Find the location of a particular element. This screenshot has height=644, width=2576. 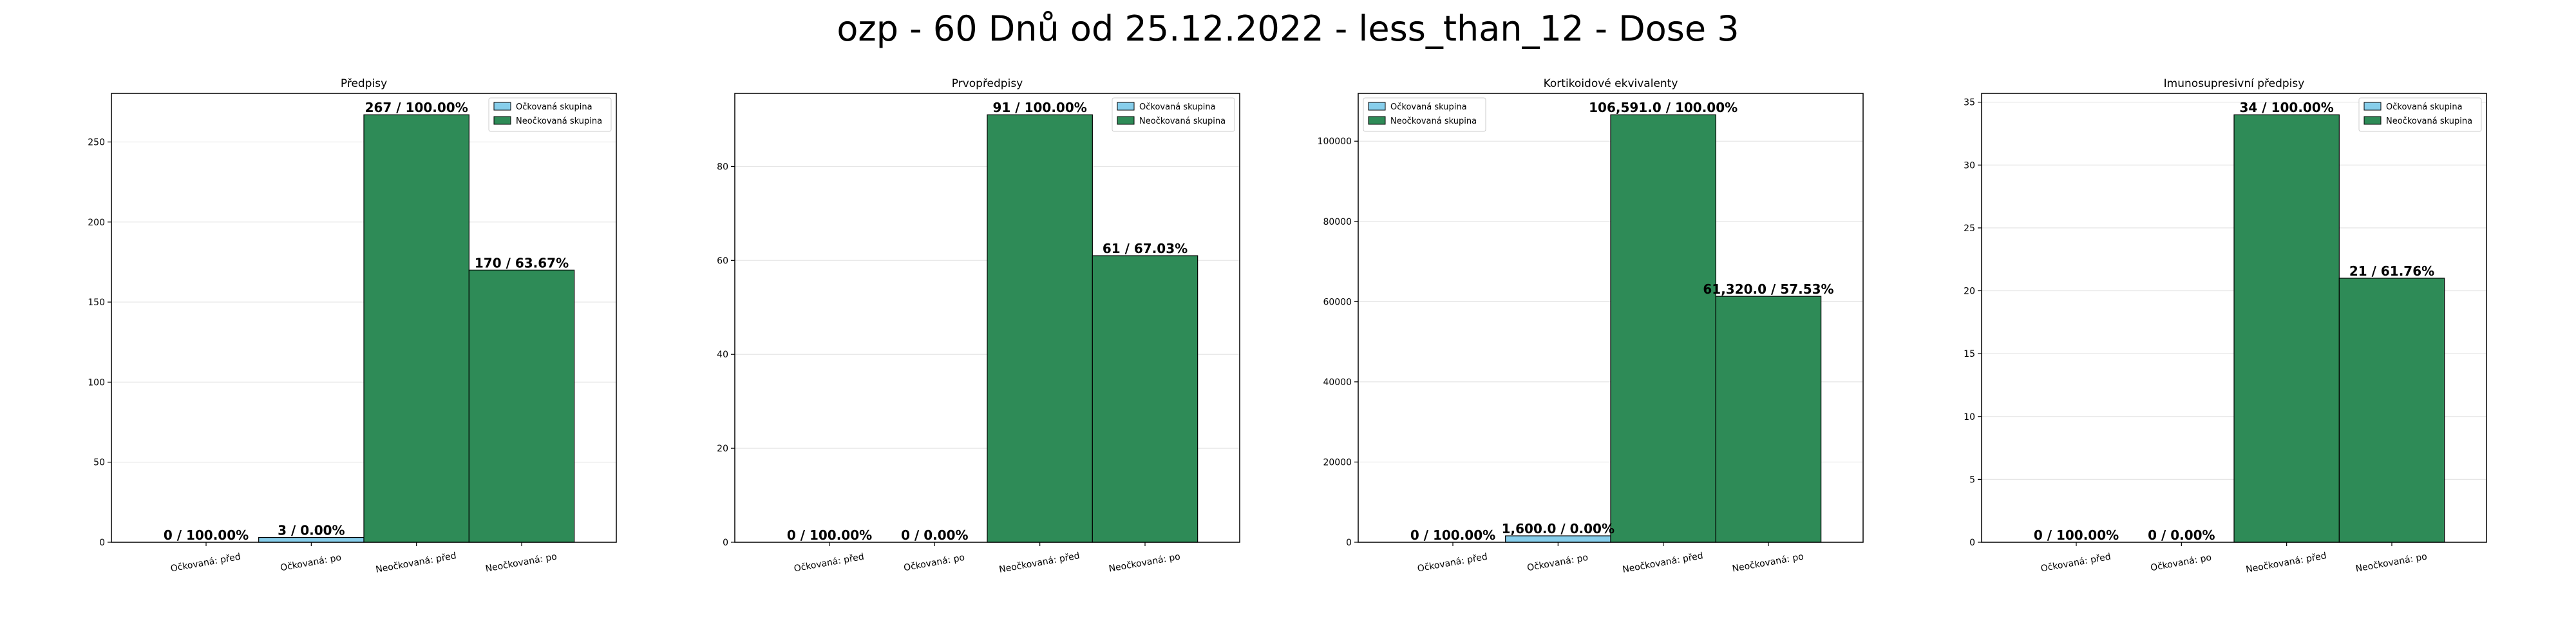

x-tick-label: Očkovaná: před is located at coordinates (2076, 563).